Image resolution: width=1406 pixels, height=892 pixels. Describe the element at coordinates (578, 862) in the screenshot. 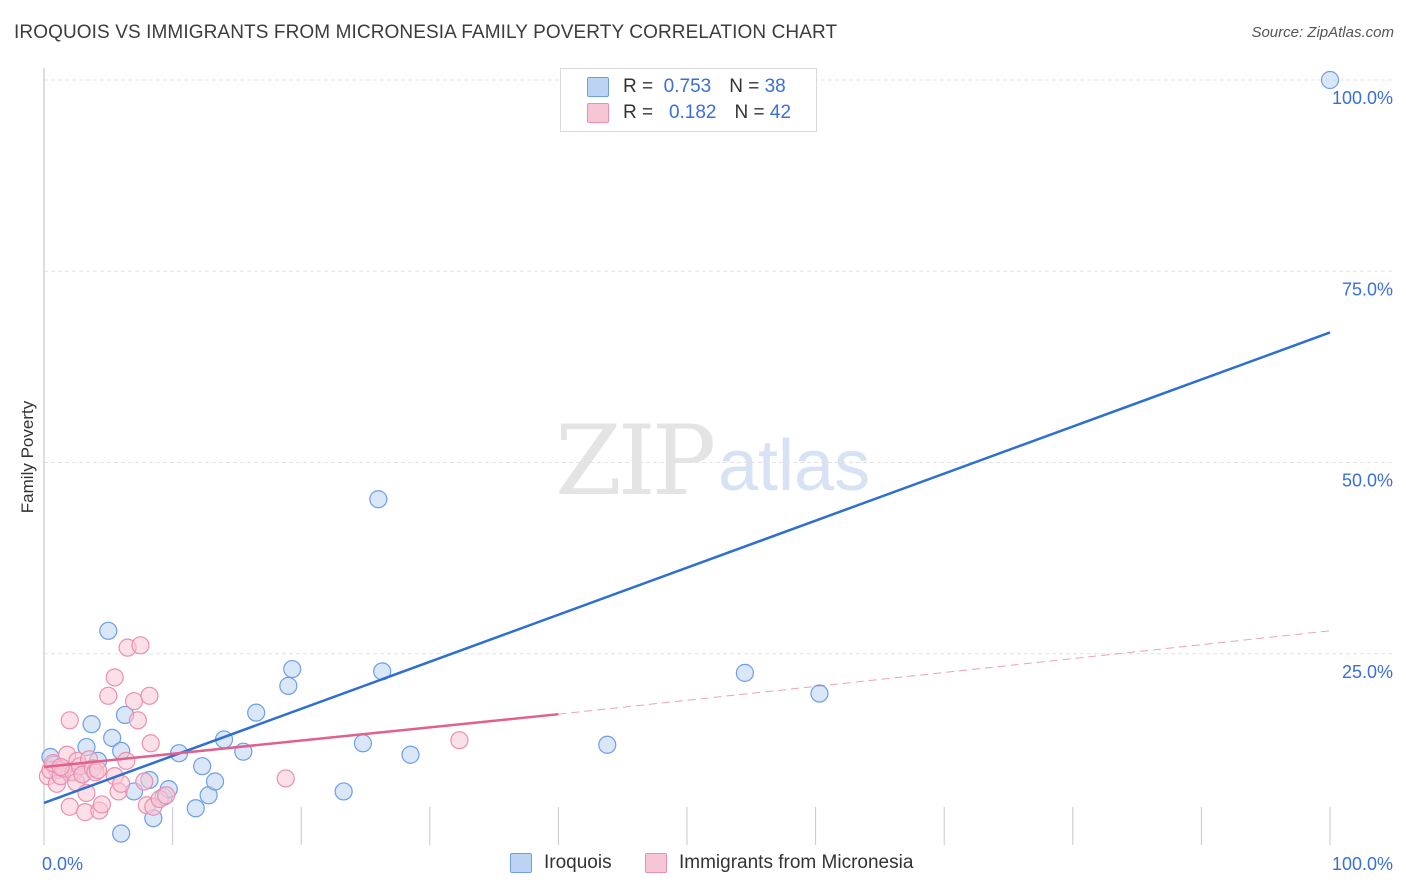

I see `bottom-legend-label: Iroquois` at that location.